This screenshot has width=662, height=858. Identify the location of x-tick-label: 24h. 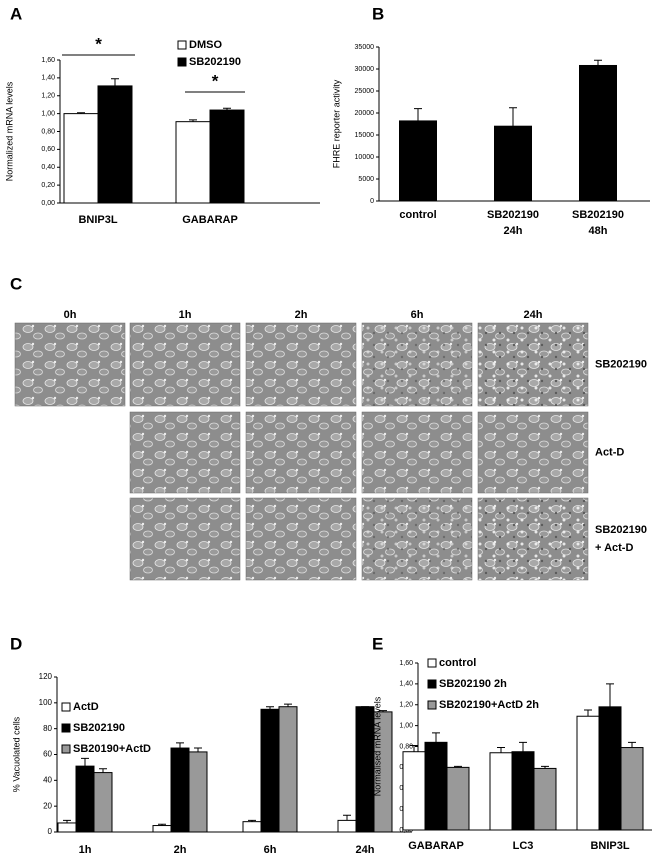
(365, 850).